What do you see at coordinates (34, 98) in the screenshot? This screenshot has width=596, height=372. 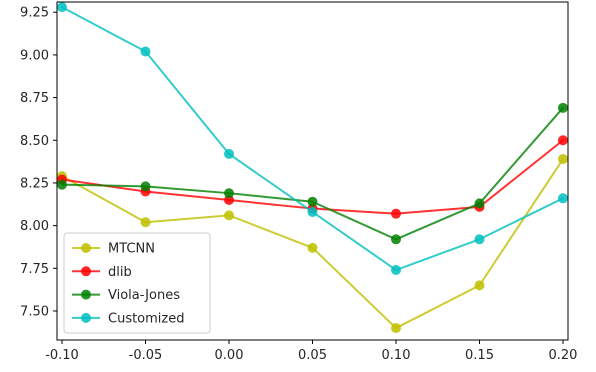 I see `y-tick-label: 8.75` at bounding box center [34, 98].